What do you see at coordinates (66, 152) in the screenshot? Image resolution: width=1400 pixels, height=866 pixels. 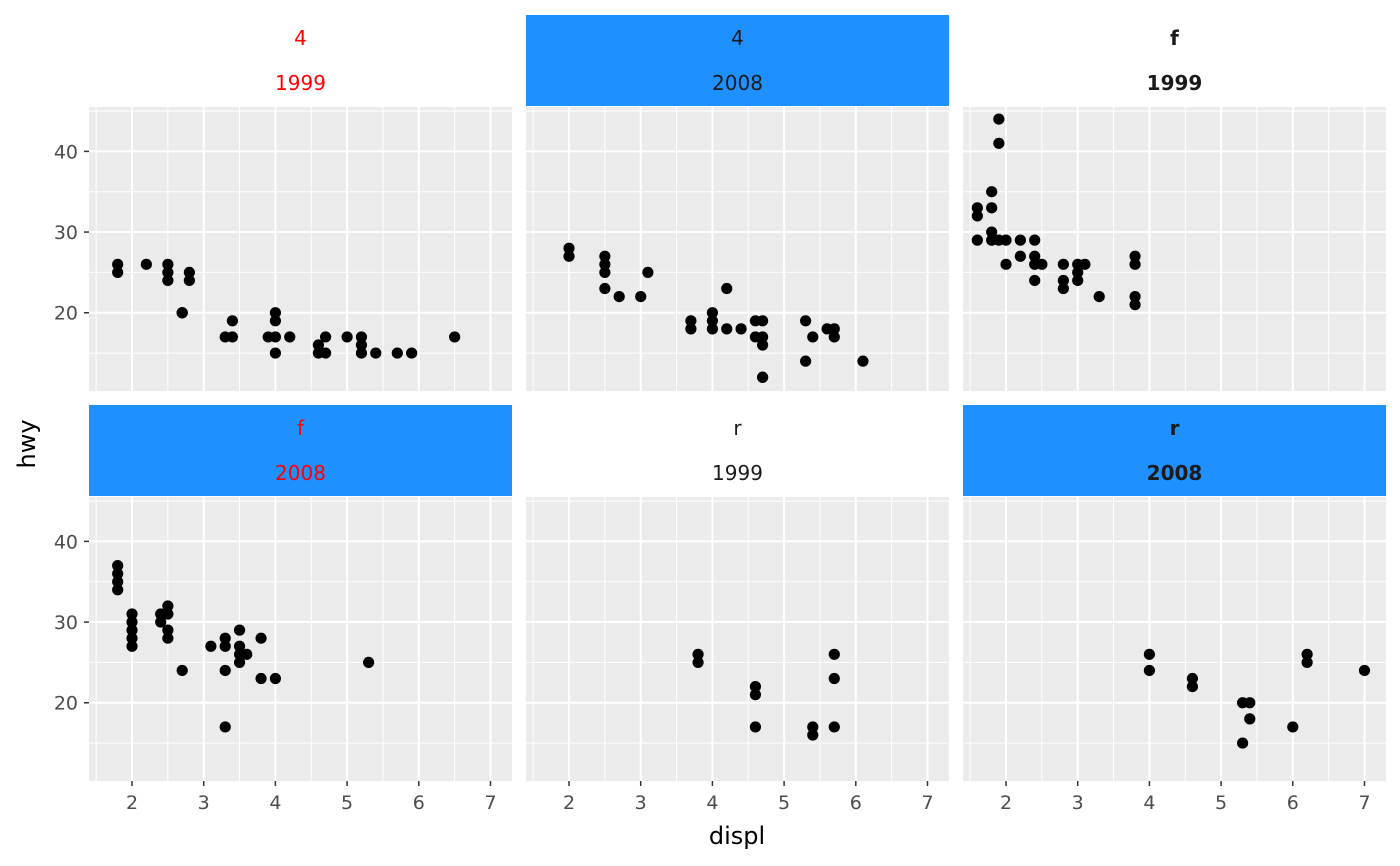 I see `y-tick-label: 40` at bounding box center [66, 152].